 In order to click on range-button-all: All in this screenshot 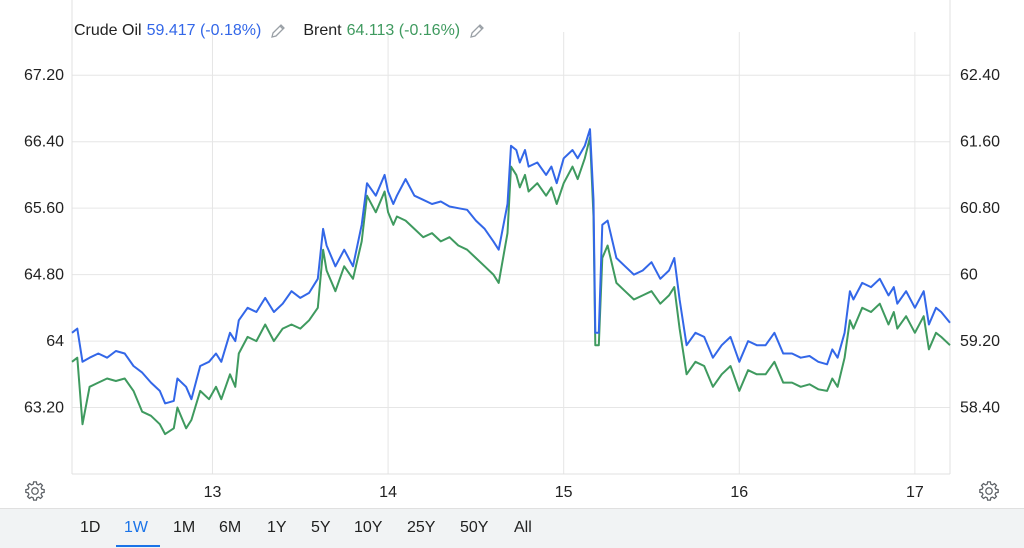, I will do `click(523, 527)`.